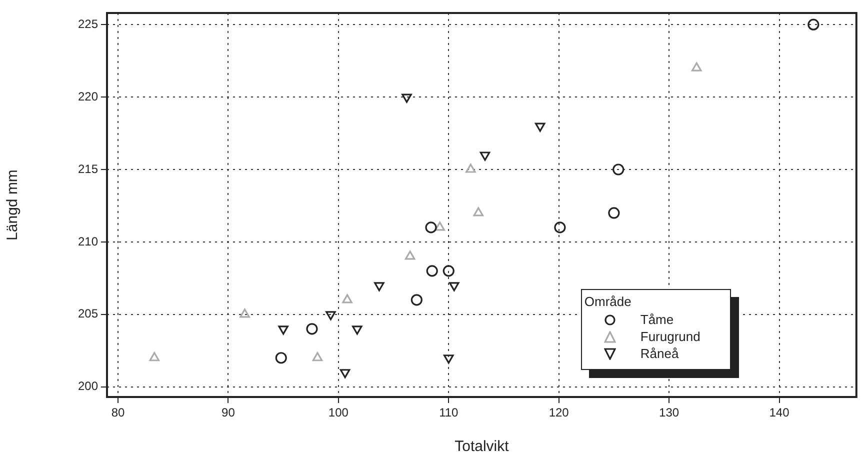  Describe the element at coordinates (88, 169) in the screenshot. I see `y-tick-label: 215` at that location.